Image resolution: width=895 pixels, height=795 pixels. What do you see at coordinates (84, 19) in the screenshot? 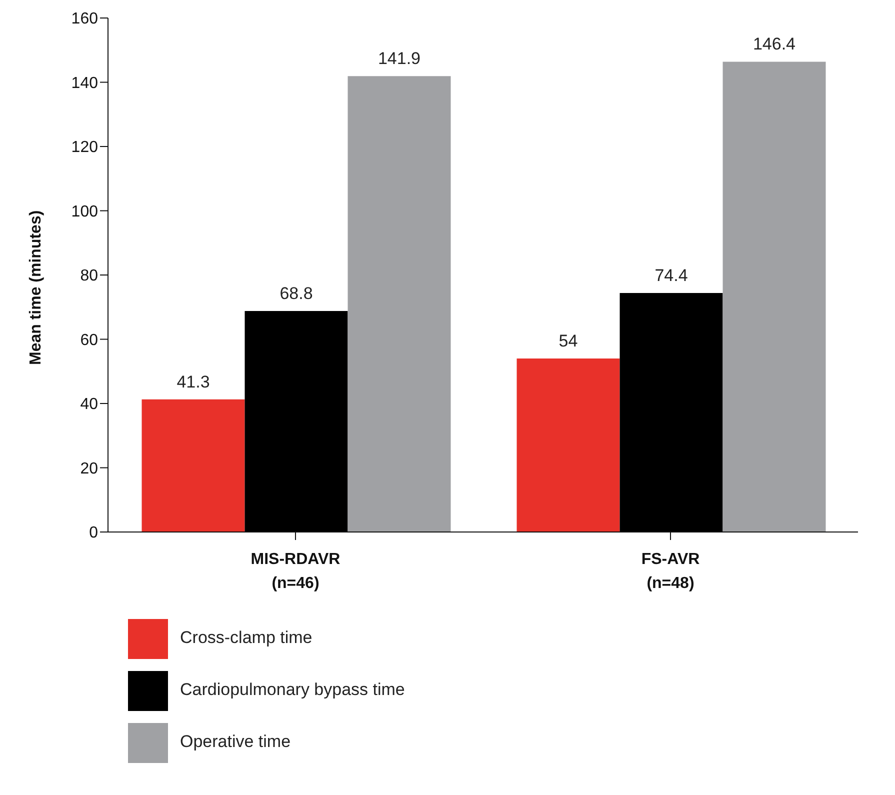
I see `y-tick-label: 160` at bounding box center [84, 19].